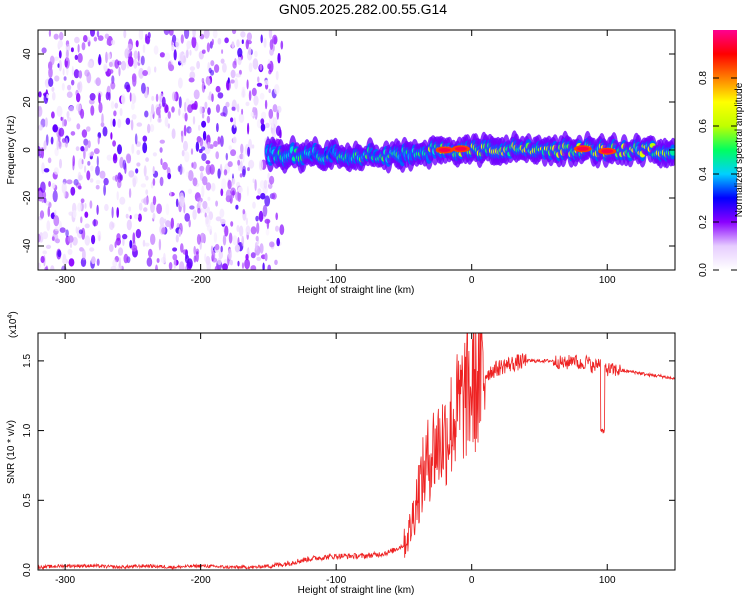  I want to click on colorbar-label: Normalized spectral amplitude, so click(739, 149).